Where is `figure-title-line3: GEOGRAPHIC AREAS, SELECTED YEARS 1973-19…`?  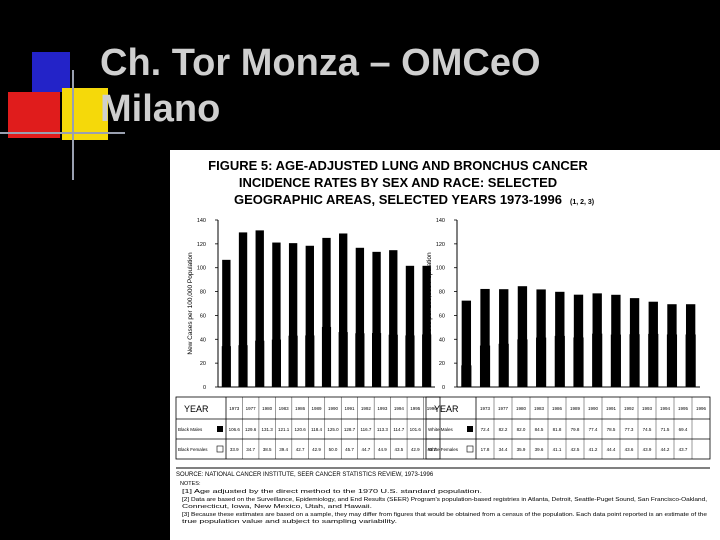
figure-title-line3: GEOGRAPHIC AREAS, SELECTED YEARS 1973-19… is located at coordinates (398, 199).